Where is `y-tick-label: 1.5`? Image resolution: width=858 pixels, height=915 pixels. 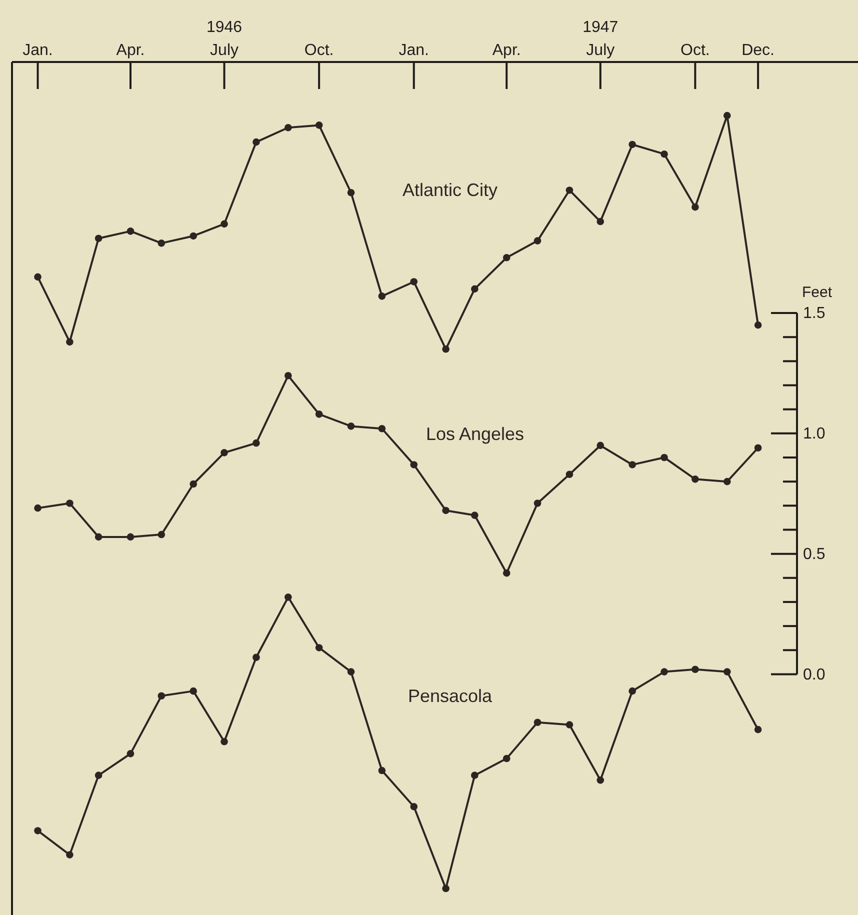 y-tick-label: 1.5 is located at coordinates (814, 313).